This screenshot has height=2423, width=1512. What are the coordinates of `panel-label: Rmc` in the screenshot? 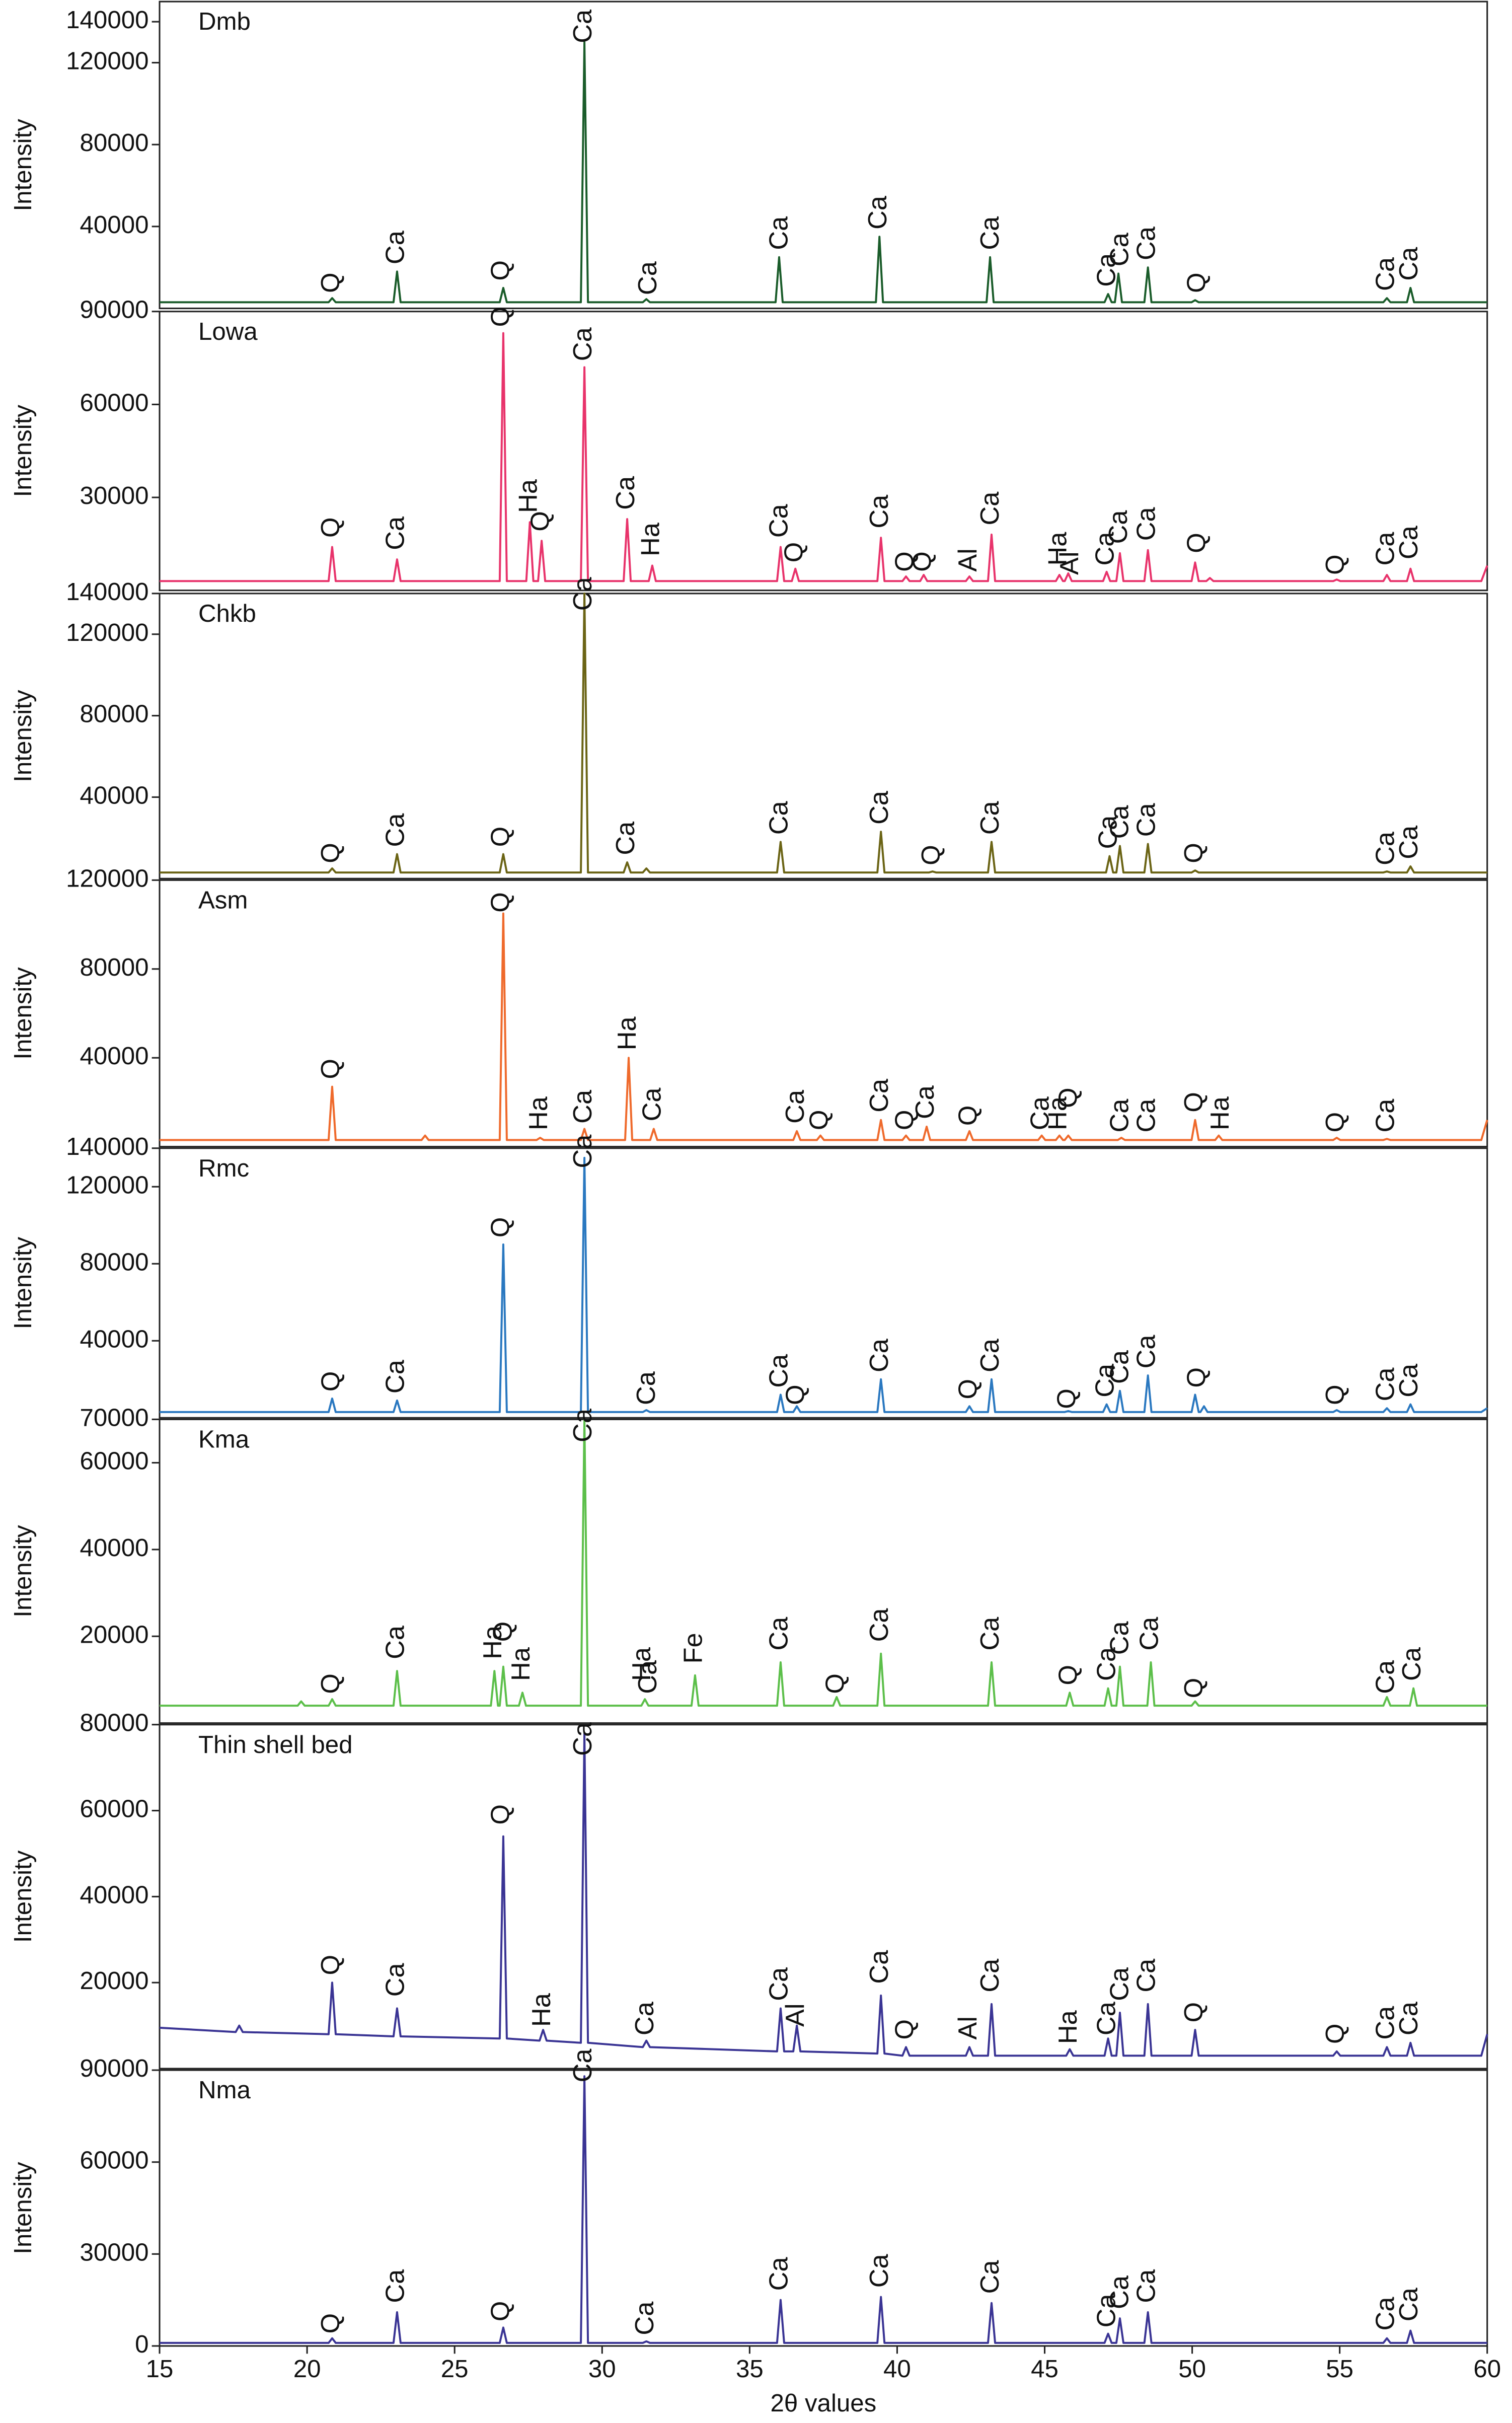 It's located at (223, 1168).